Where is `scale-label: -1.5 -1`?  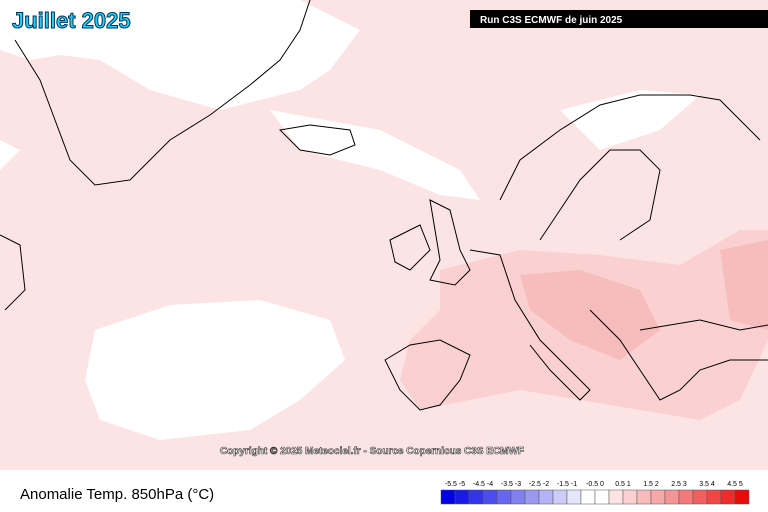 scale-label: -1.5 -1 is located at coordinates (567, 484).